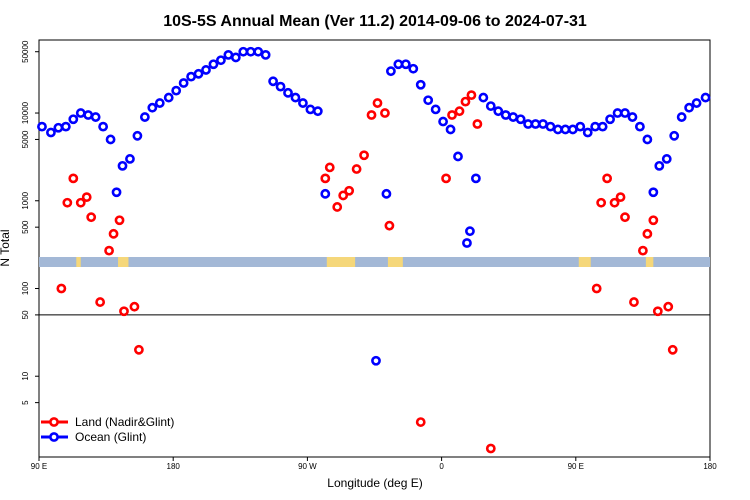  I want to click on x-tick-label-1: 180, so click(174, 466).